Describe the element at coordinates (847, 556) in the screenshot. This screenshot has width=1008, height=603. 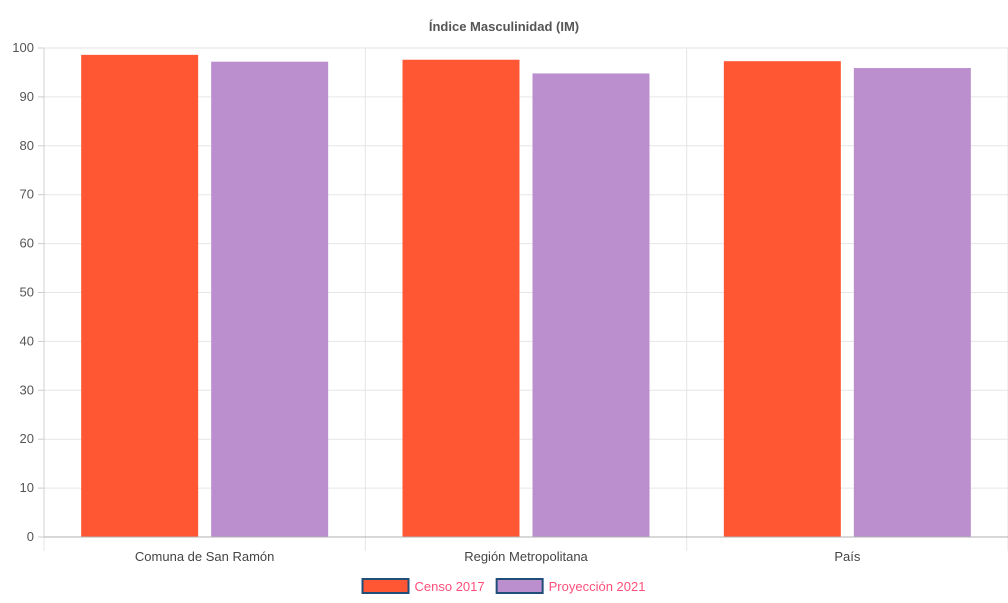
I see `x-tick-label: País` at that location.